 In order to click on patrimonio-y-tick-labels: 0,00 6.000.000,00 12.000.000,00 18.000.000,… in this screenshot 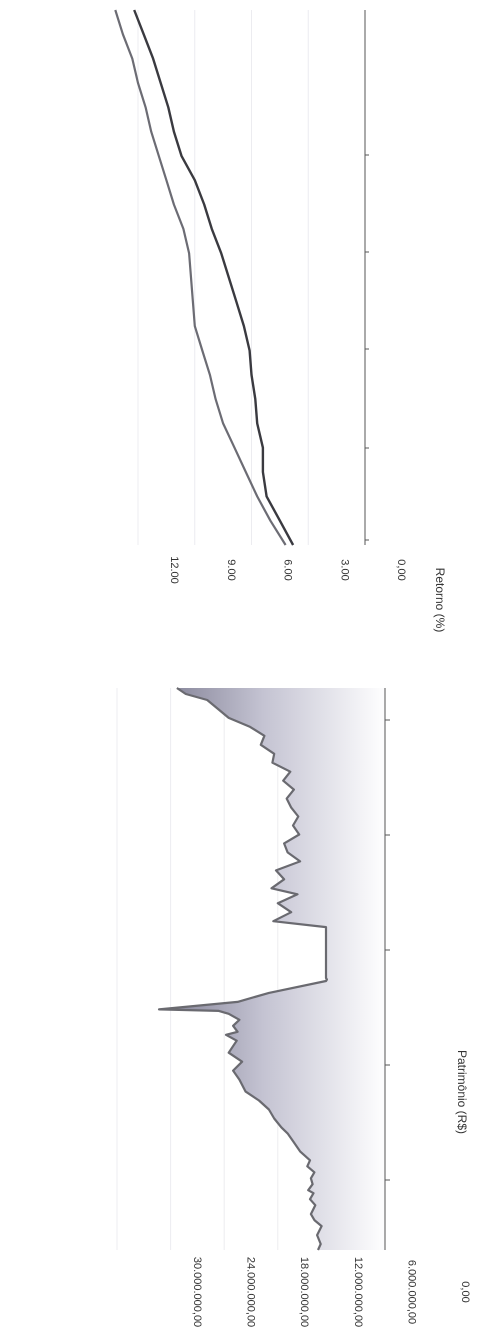, I will do `click(331, 1292)`.